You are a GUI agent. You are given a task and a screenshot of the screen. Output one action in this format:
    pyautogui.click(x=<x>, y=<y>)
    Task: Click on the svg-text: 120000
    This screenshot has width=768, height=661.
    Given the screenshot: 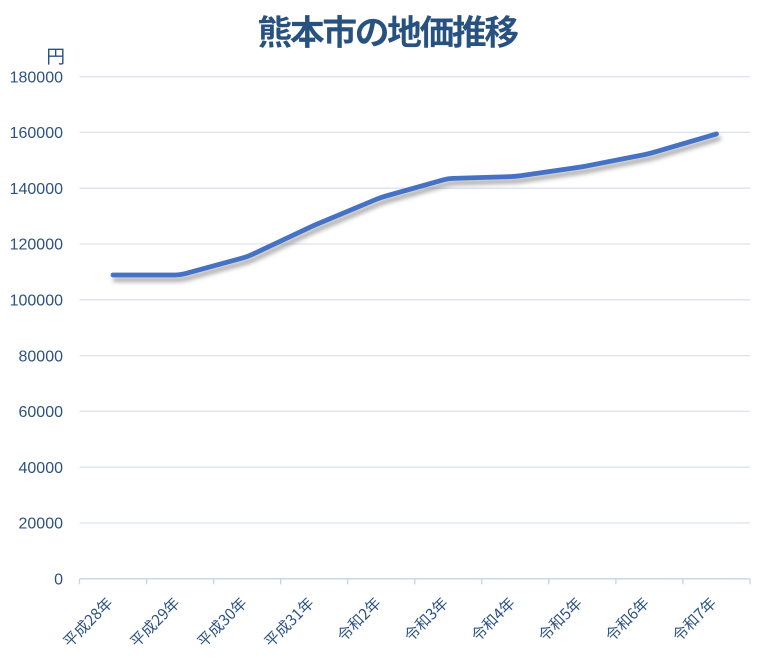 What is the action you would take?
    pyautogui.click(x=36, y=245)
    